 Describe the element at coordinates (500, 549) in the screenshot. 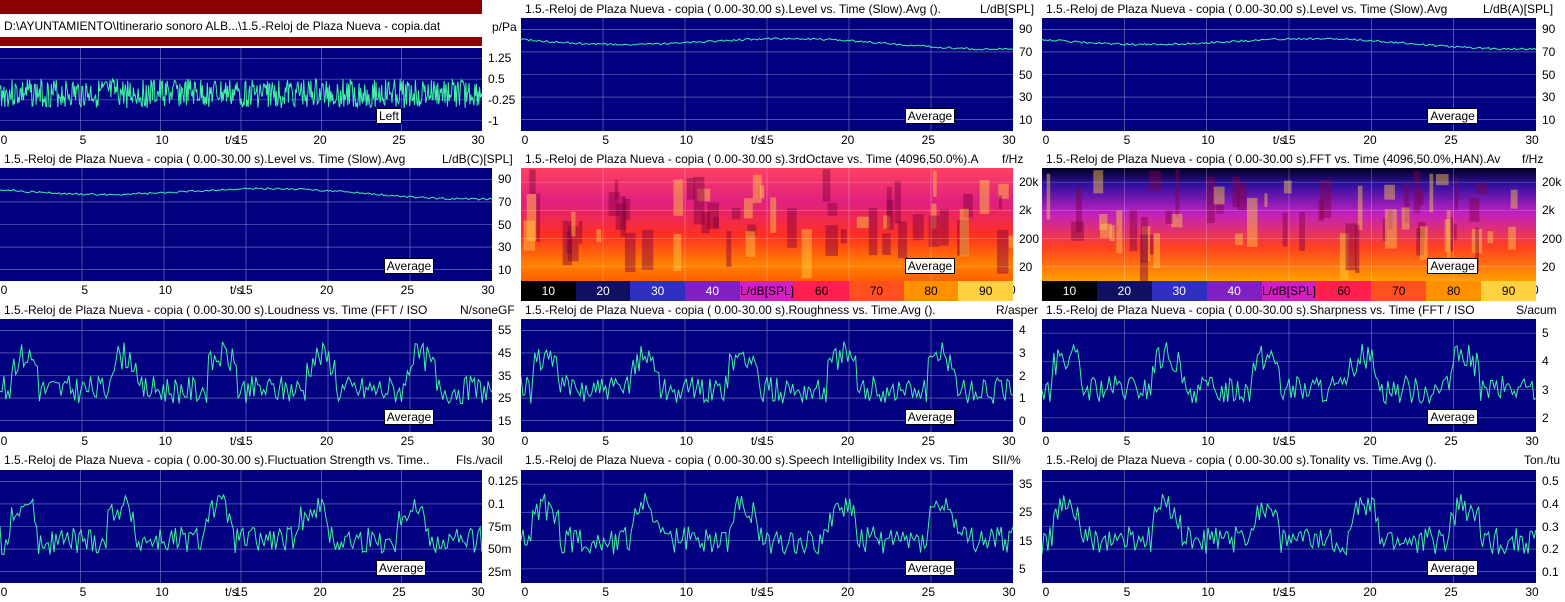

I see `y-tick-label: 50m` at that location.